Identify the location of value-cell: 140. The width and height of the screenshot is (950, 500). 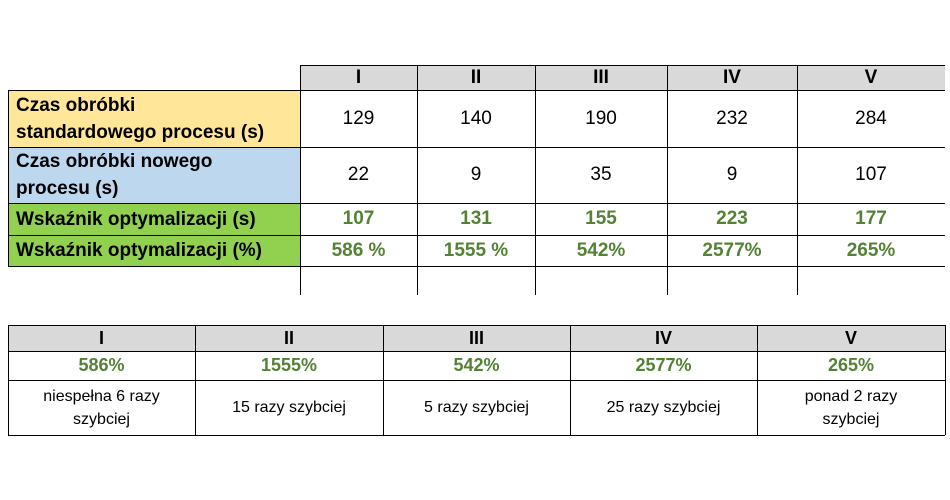
(476, 118).